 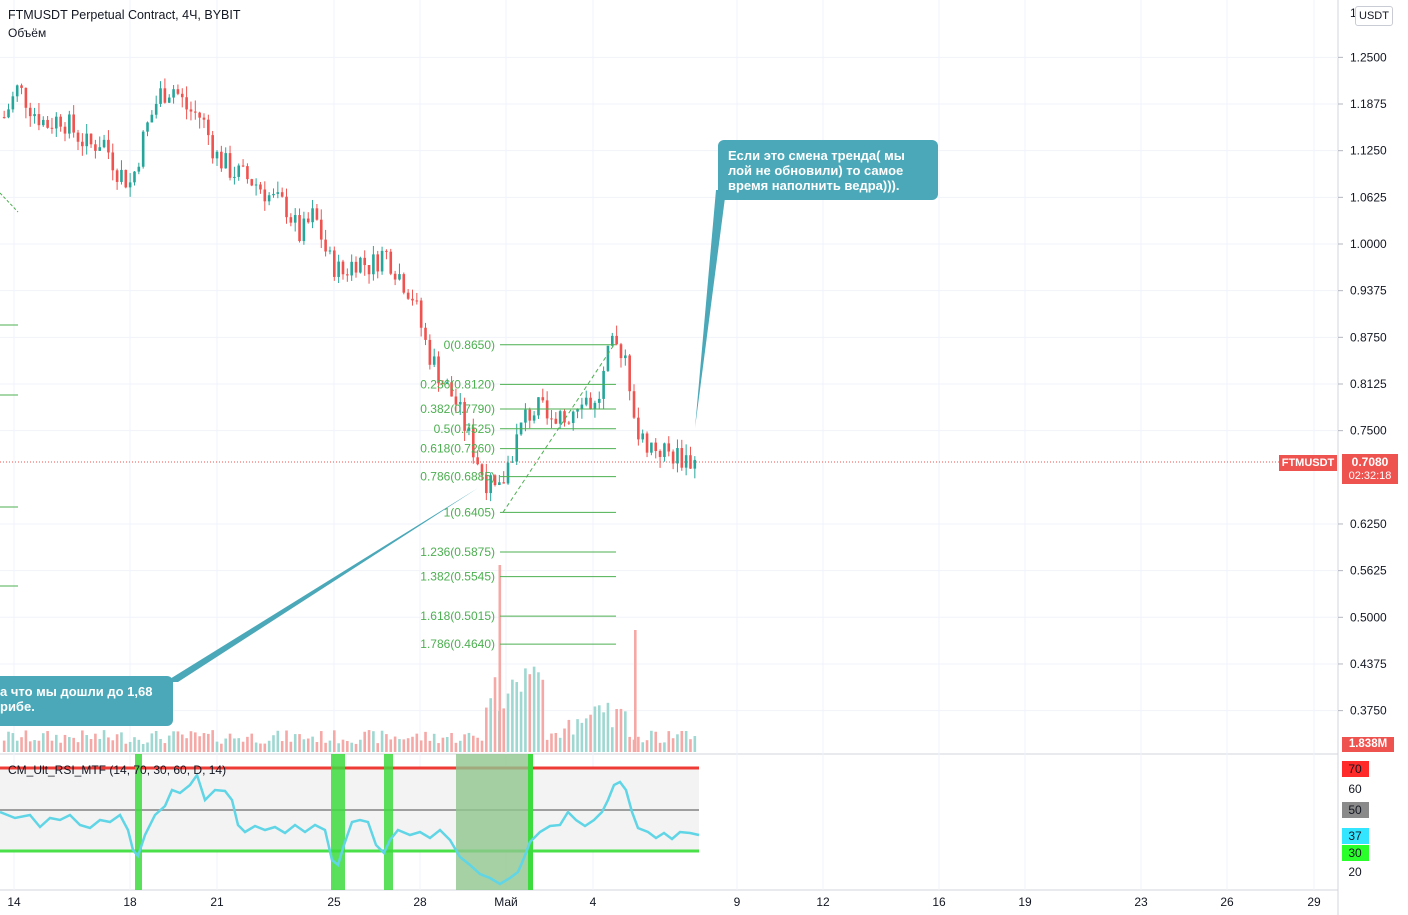 What do you see at coordinates (1227, 902) in the screenshot?
I see `time-axis-label: 26` at bounding box center [1227, 902].